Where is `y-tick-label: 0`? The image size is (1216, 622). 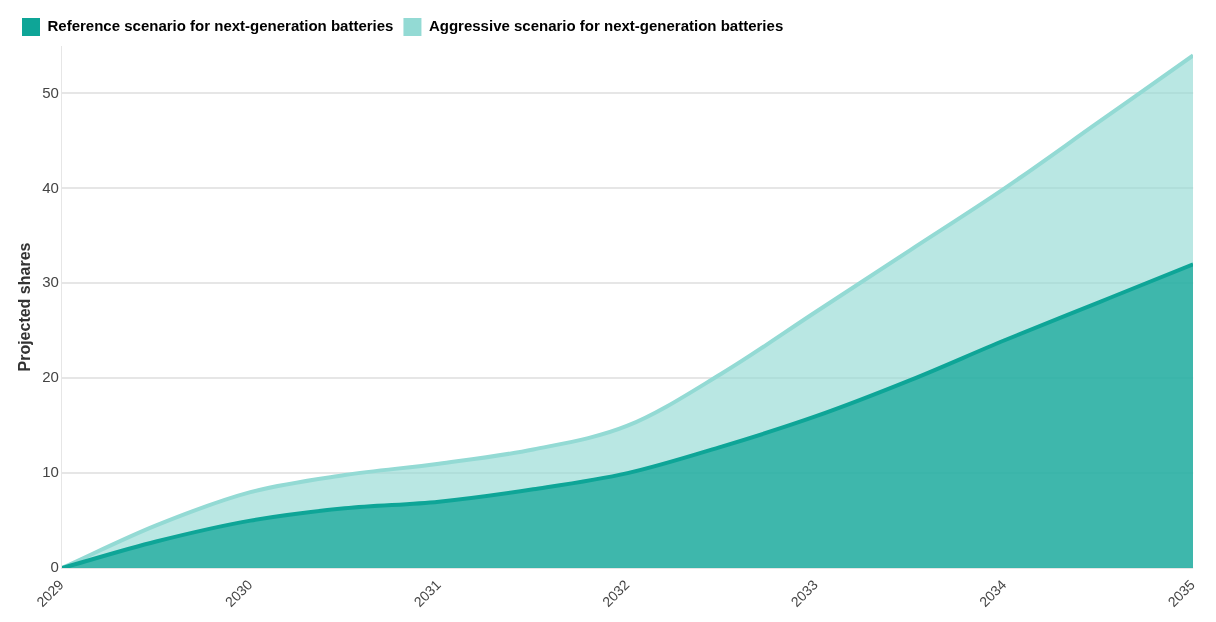 y-tick-label: 0 is located at coordinates (54, 567).